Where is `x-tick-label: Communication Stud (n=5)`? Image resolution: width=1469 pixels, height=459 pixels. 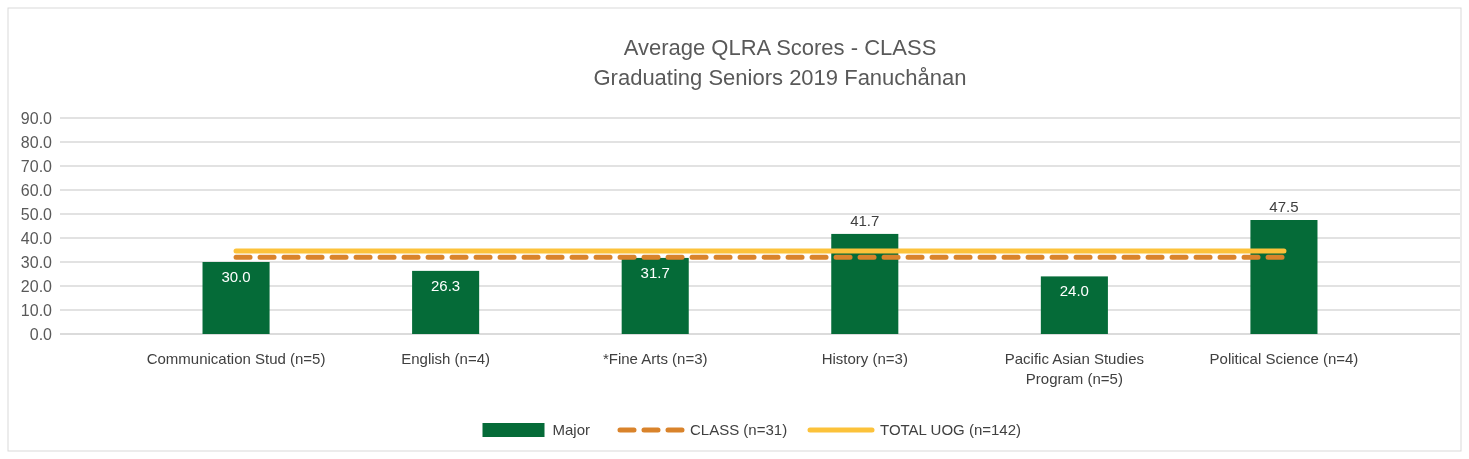
x-tick-label: Communication Stud (n=5) is located at coordinates (236, 358).